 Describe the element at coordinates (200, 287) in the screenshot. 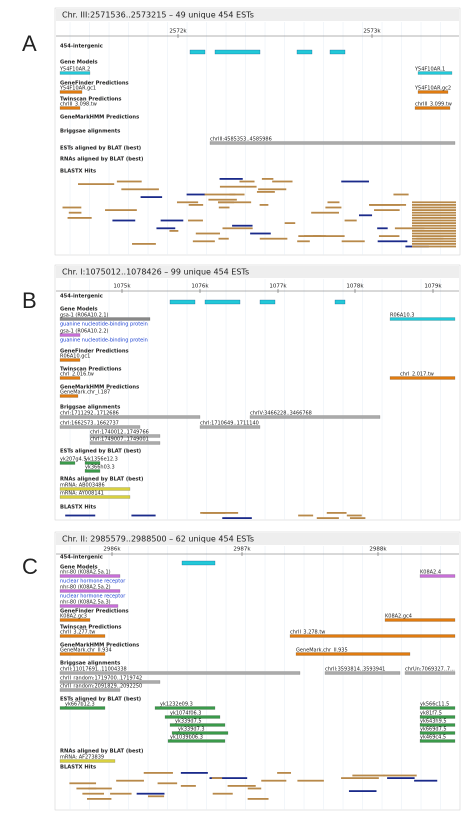

I see `ruler-tick-label: 1076k` at that location.